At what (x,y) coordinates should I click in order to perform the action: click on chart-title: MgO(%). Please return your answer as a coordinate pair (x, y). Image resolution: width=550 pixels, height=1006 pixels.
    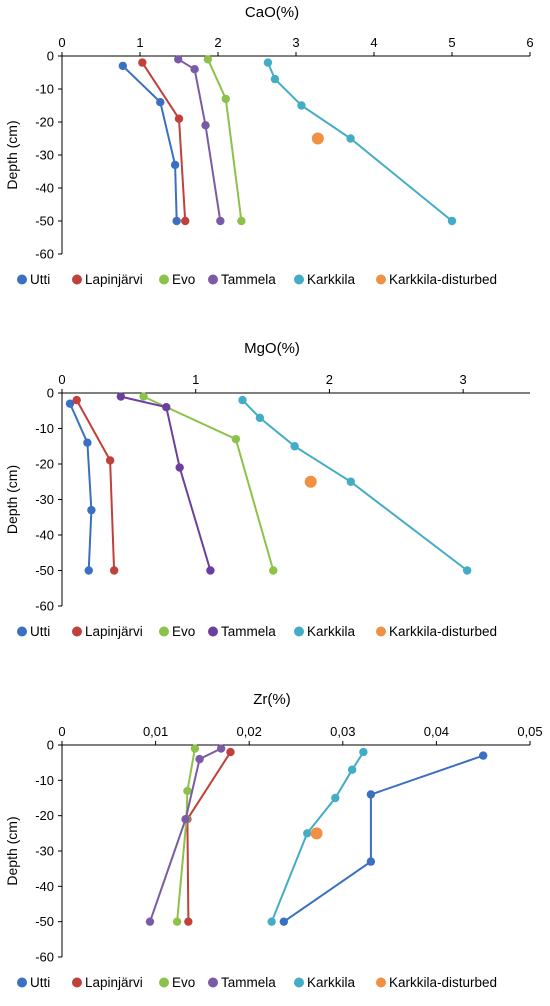
    Looking at the image, I should click on (272, 348).